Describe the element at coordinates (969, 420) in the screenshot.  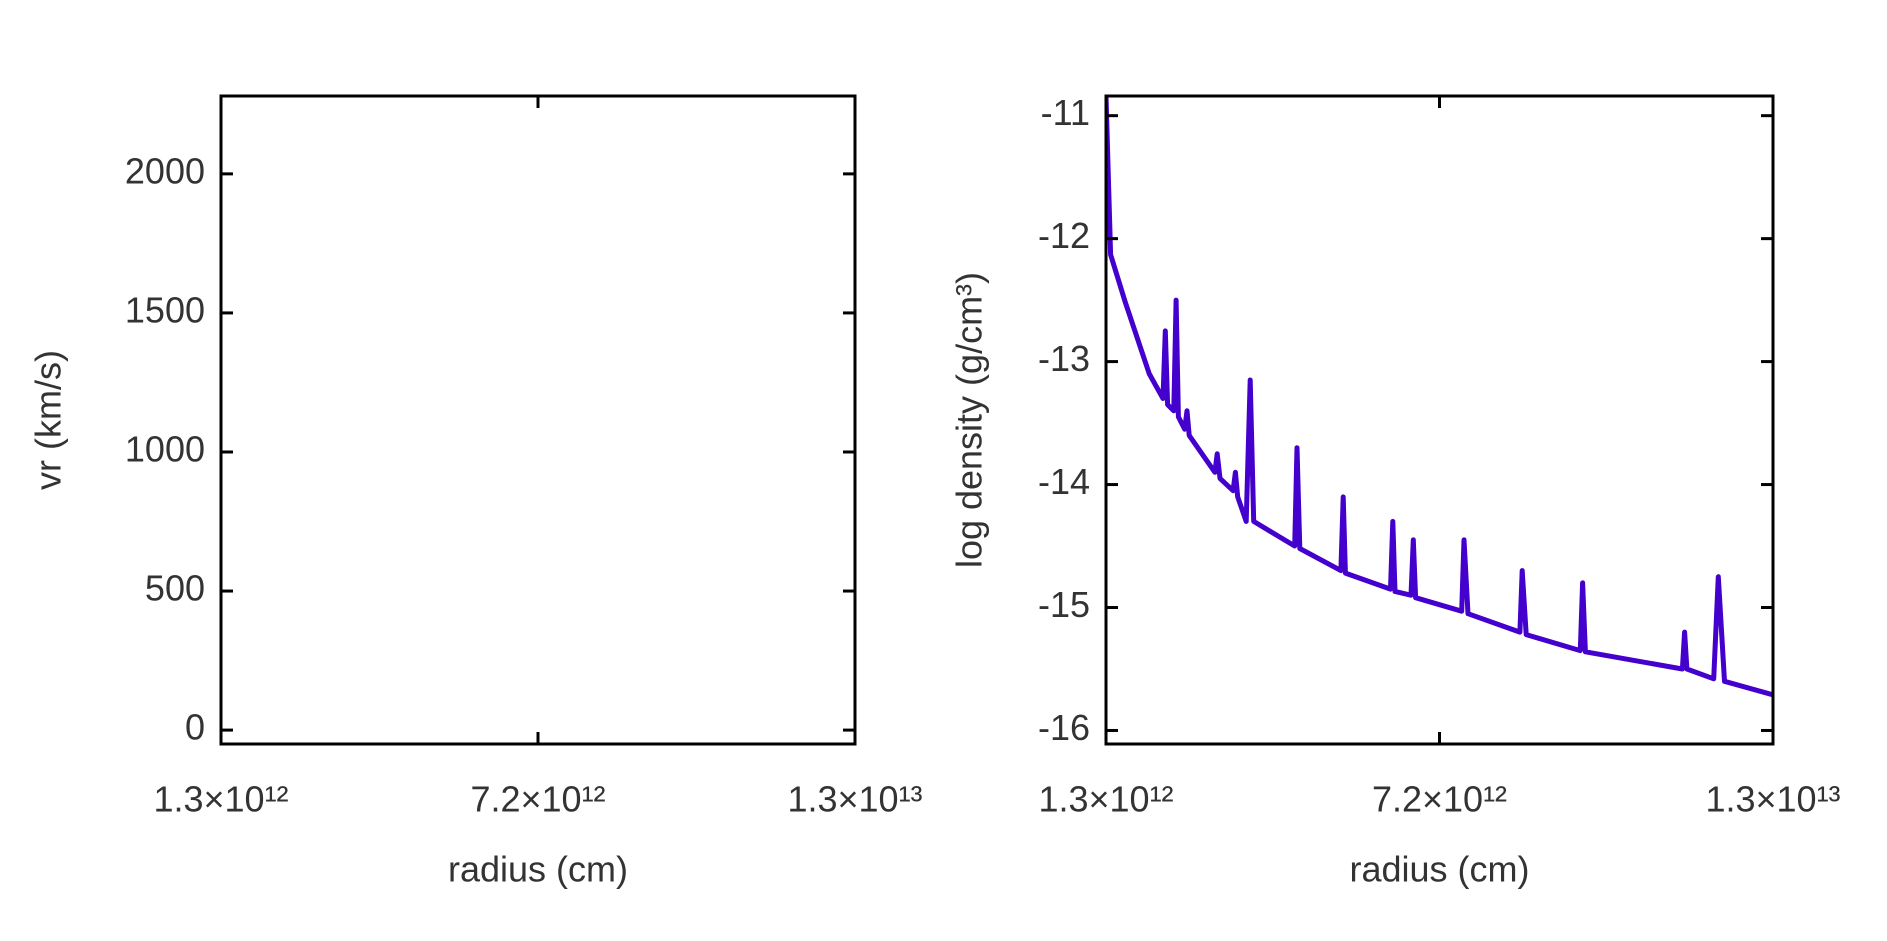
I see `y-axis-label: log density (g/cm³)` at that location.